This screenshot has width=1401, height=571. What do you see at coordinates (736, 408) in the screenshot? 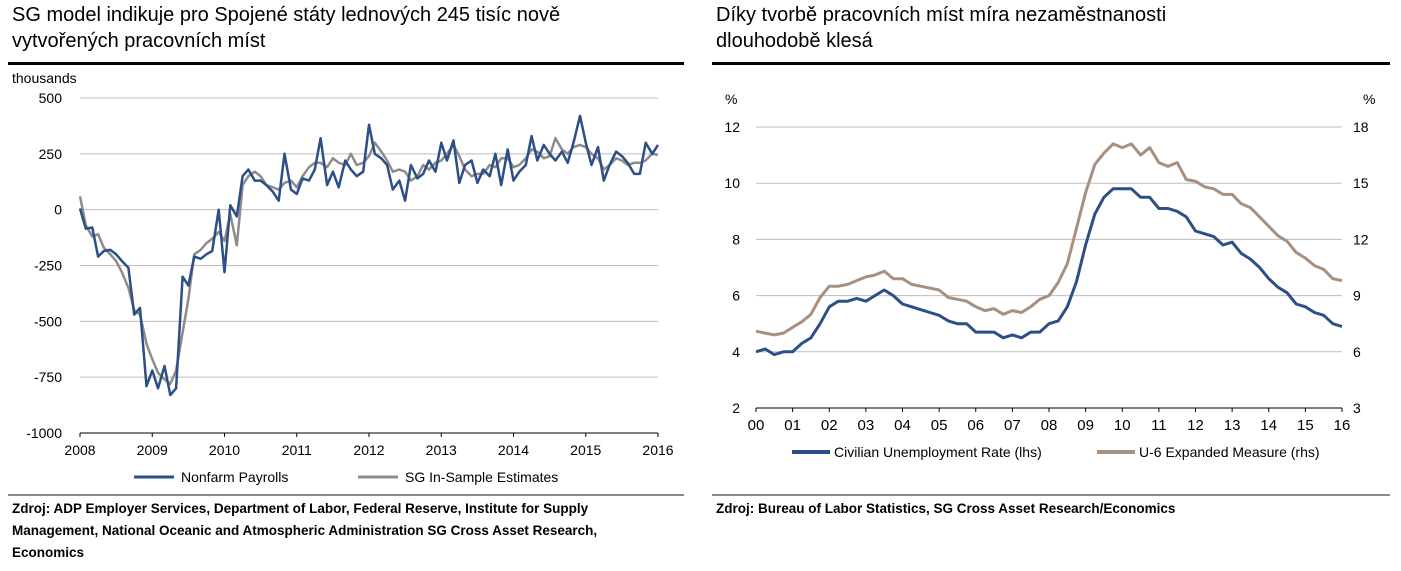
I see `right-y-tick-label-left: 2` at bounding box center [736, 408].